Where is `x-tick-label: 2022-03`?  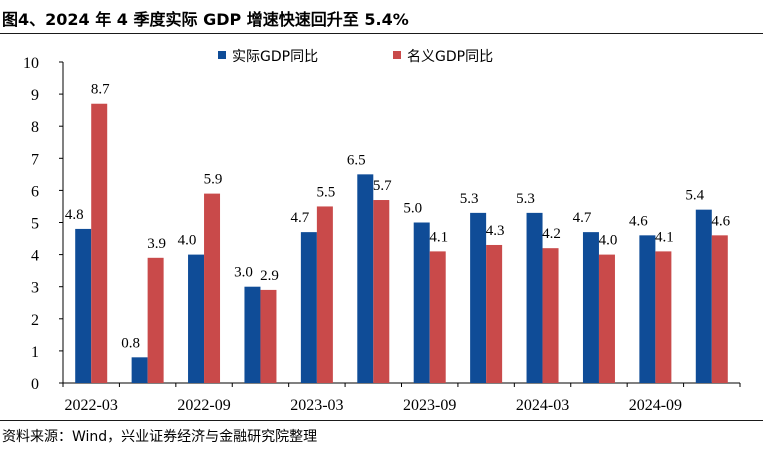 x-tick-label: 2022-03 is located at coordinates (91, 405).